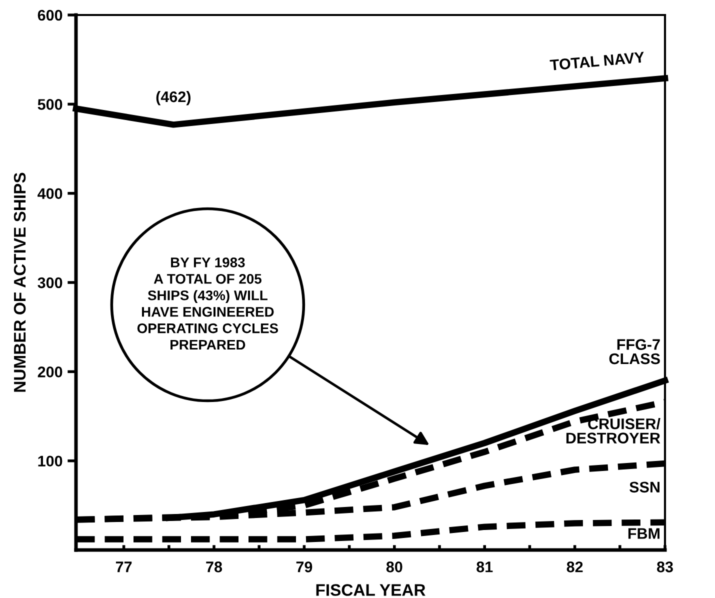 The width and height of the screenshot is (715, 598). What do you see at coordinates (50, 15) in the screenshot?
I see `y-tick-label: 600` at bounding box center [50, 15].